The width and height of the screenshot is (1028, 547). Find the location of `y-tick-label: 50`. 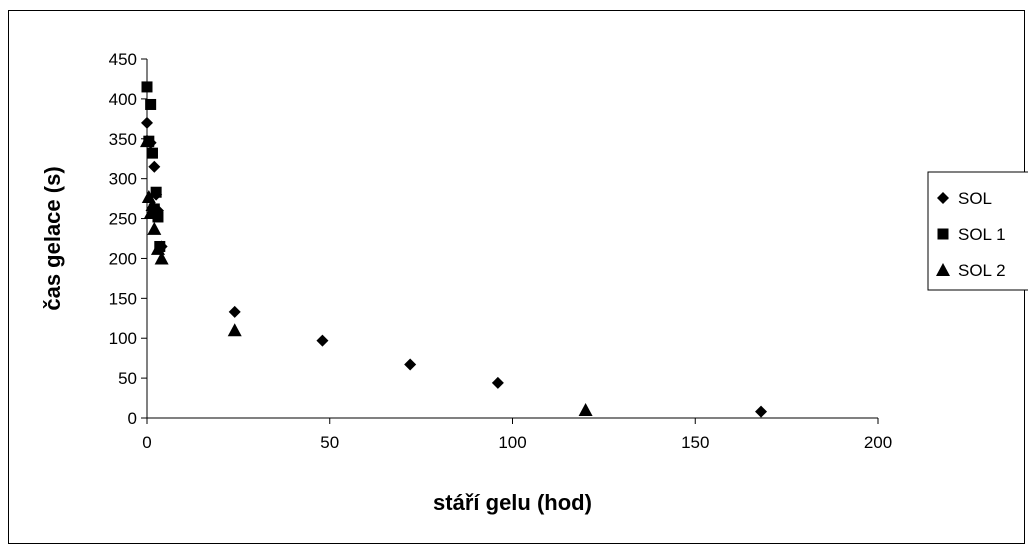

y-tick-label: 50 is located at coordinates (127, 378).